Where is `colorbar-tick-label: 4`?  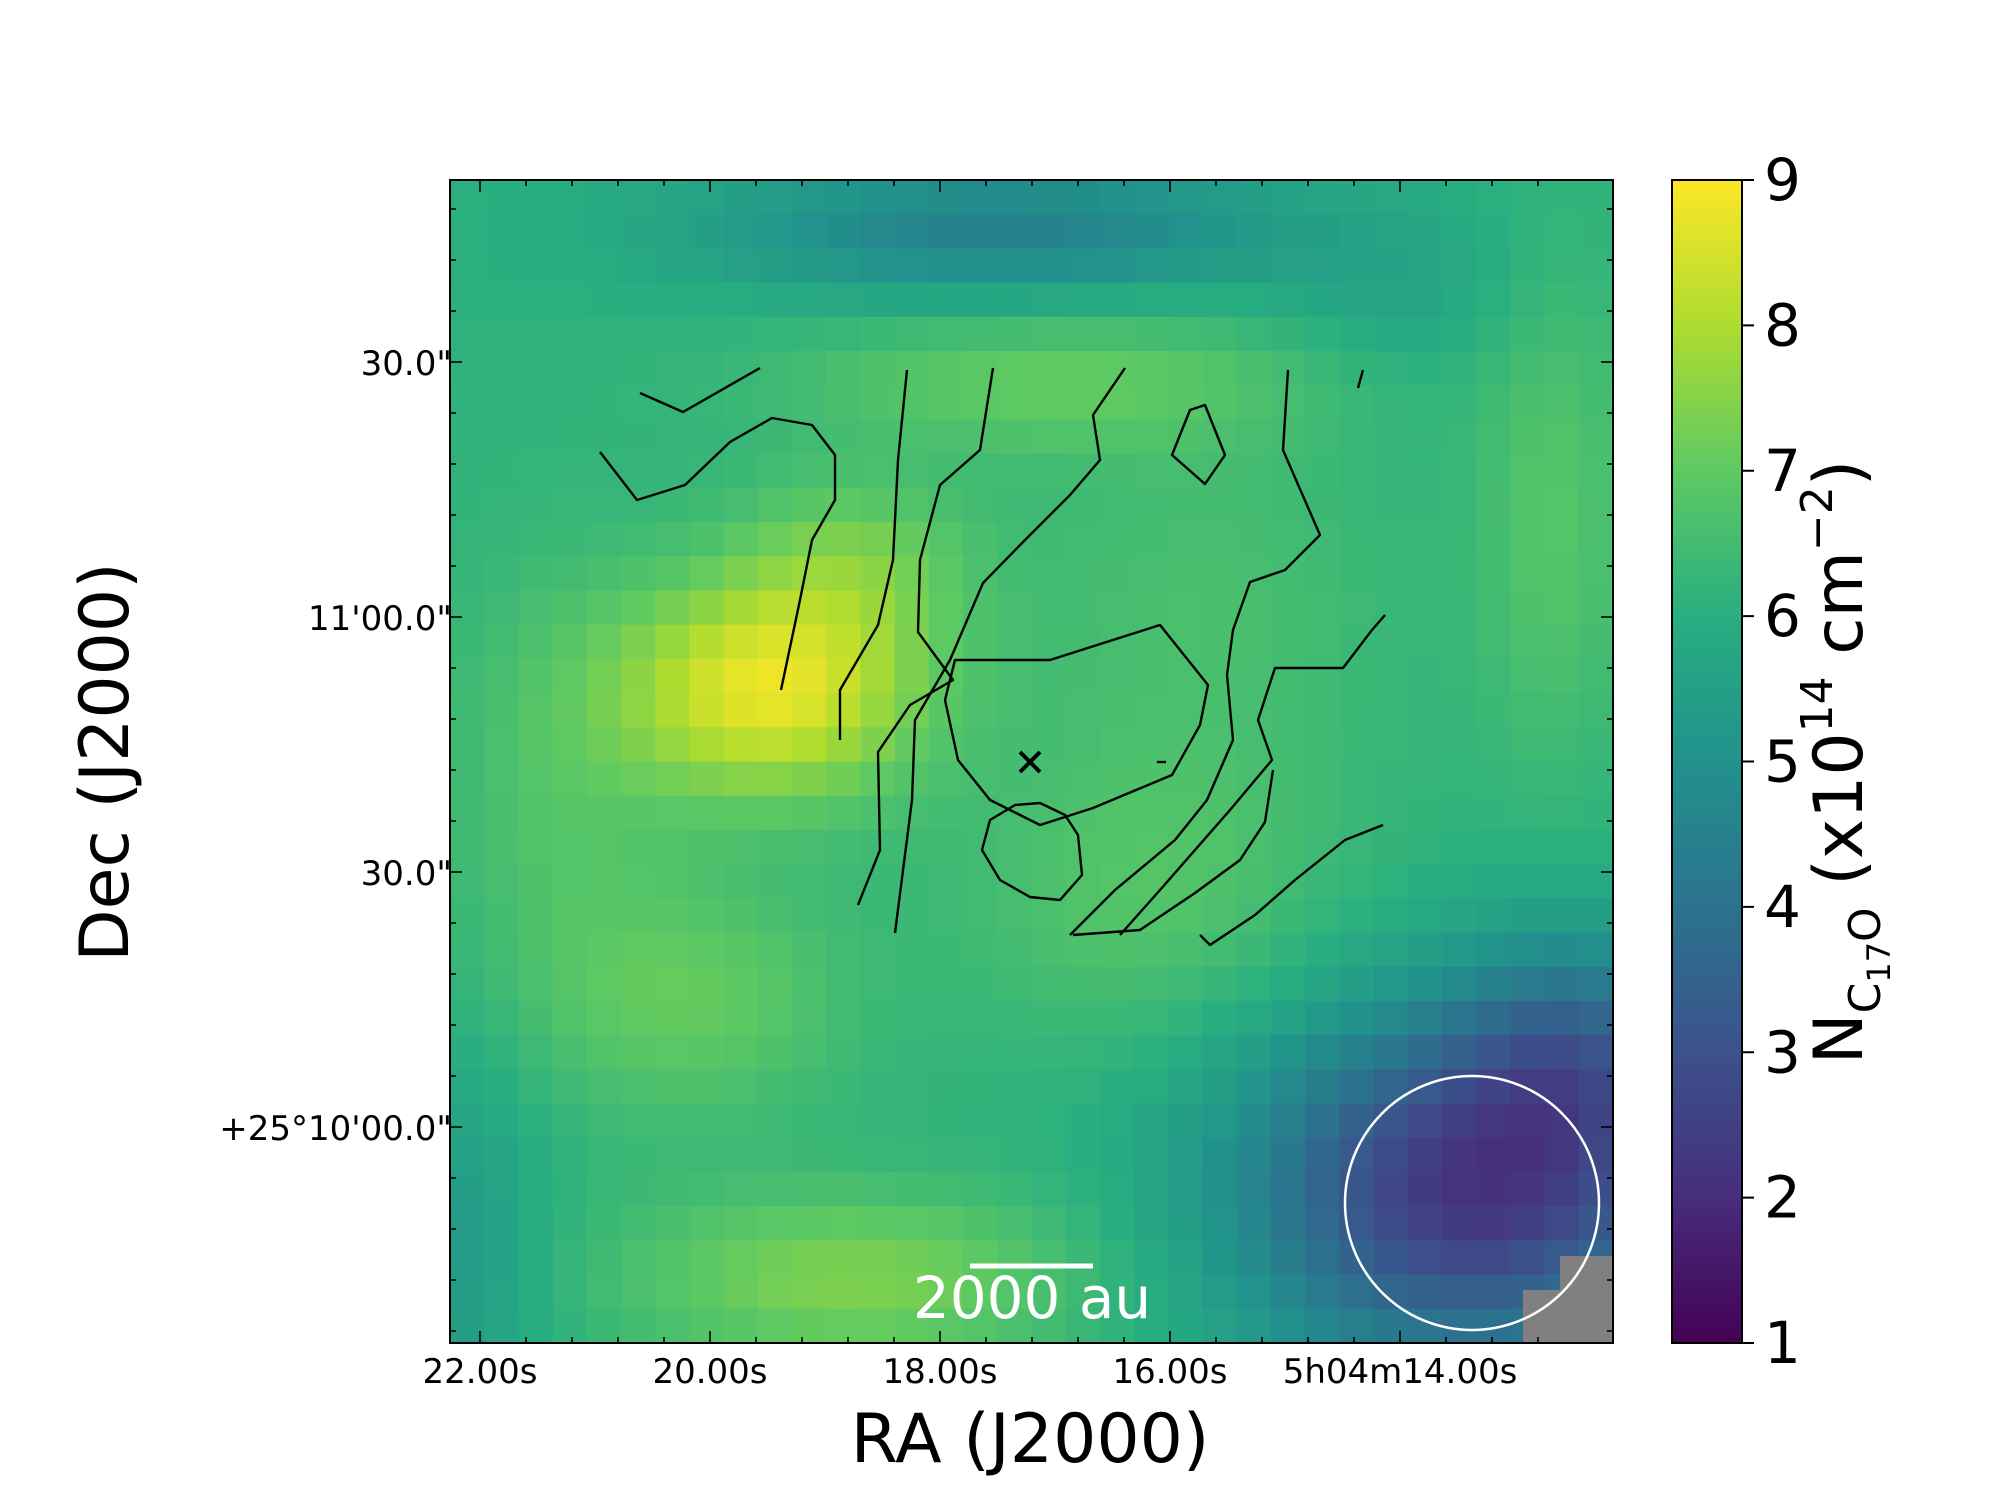
colorbar-tick-label: 4 is located at coordinates (1782, 907).